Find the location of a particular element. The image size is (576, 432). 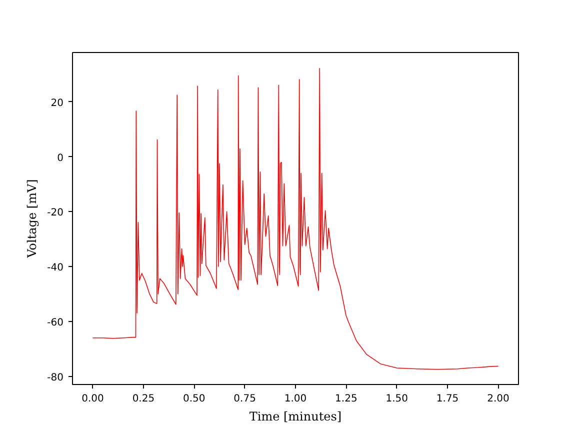

x-tick-label: 1.25 is located at coordinates (346, 399).